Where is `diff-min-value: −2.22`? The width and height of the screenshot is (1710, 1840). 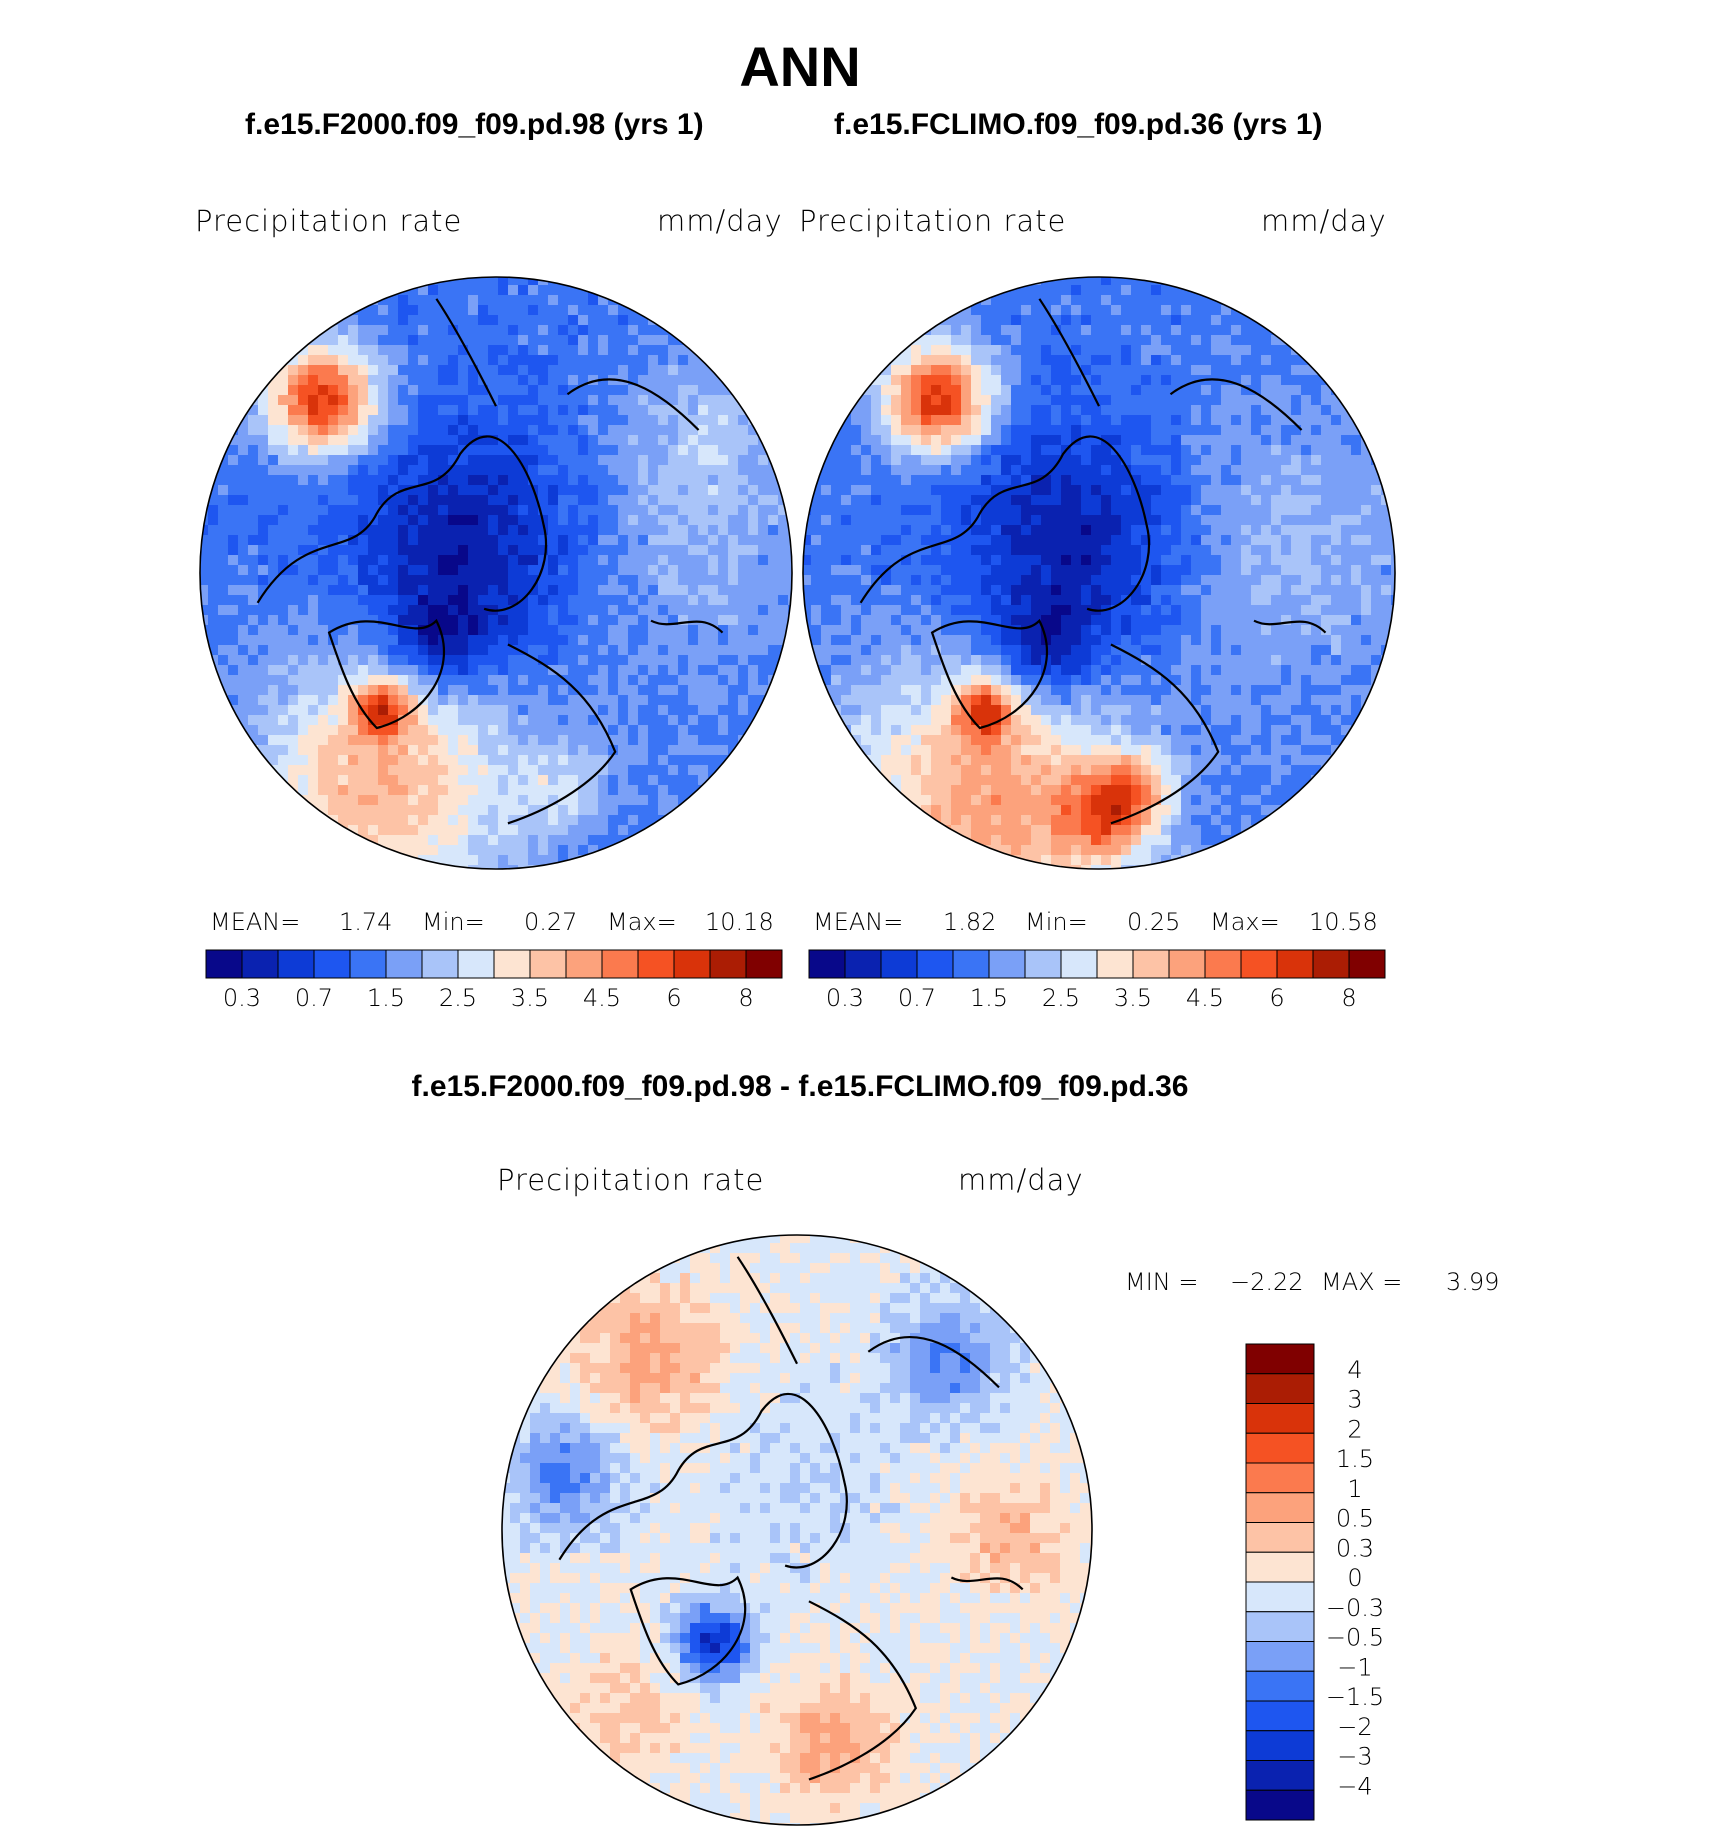
diff-min-value: −2.22 is located at coordinates (1267, 1282).